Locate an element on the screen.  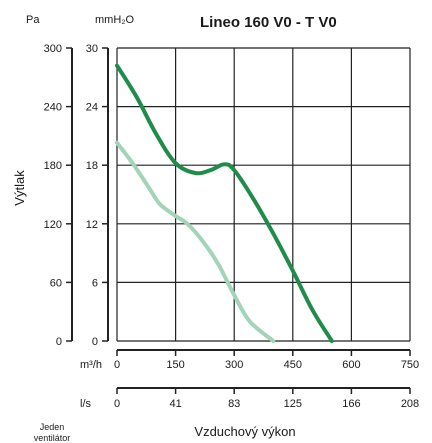
pa-tick-label: 180 is located at coordinates (53, 166).